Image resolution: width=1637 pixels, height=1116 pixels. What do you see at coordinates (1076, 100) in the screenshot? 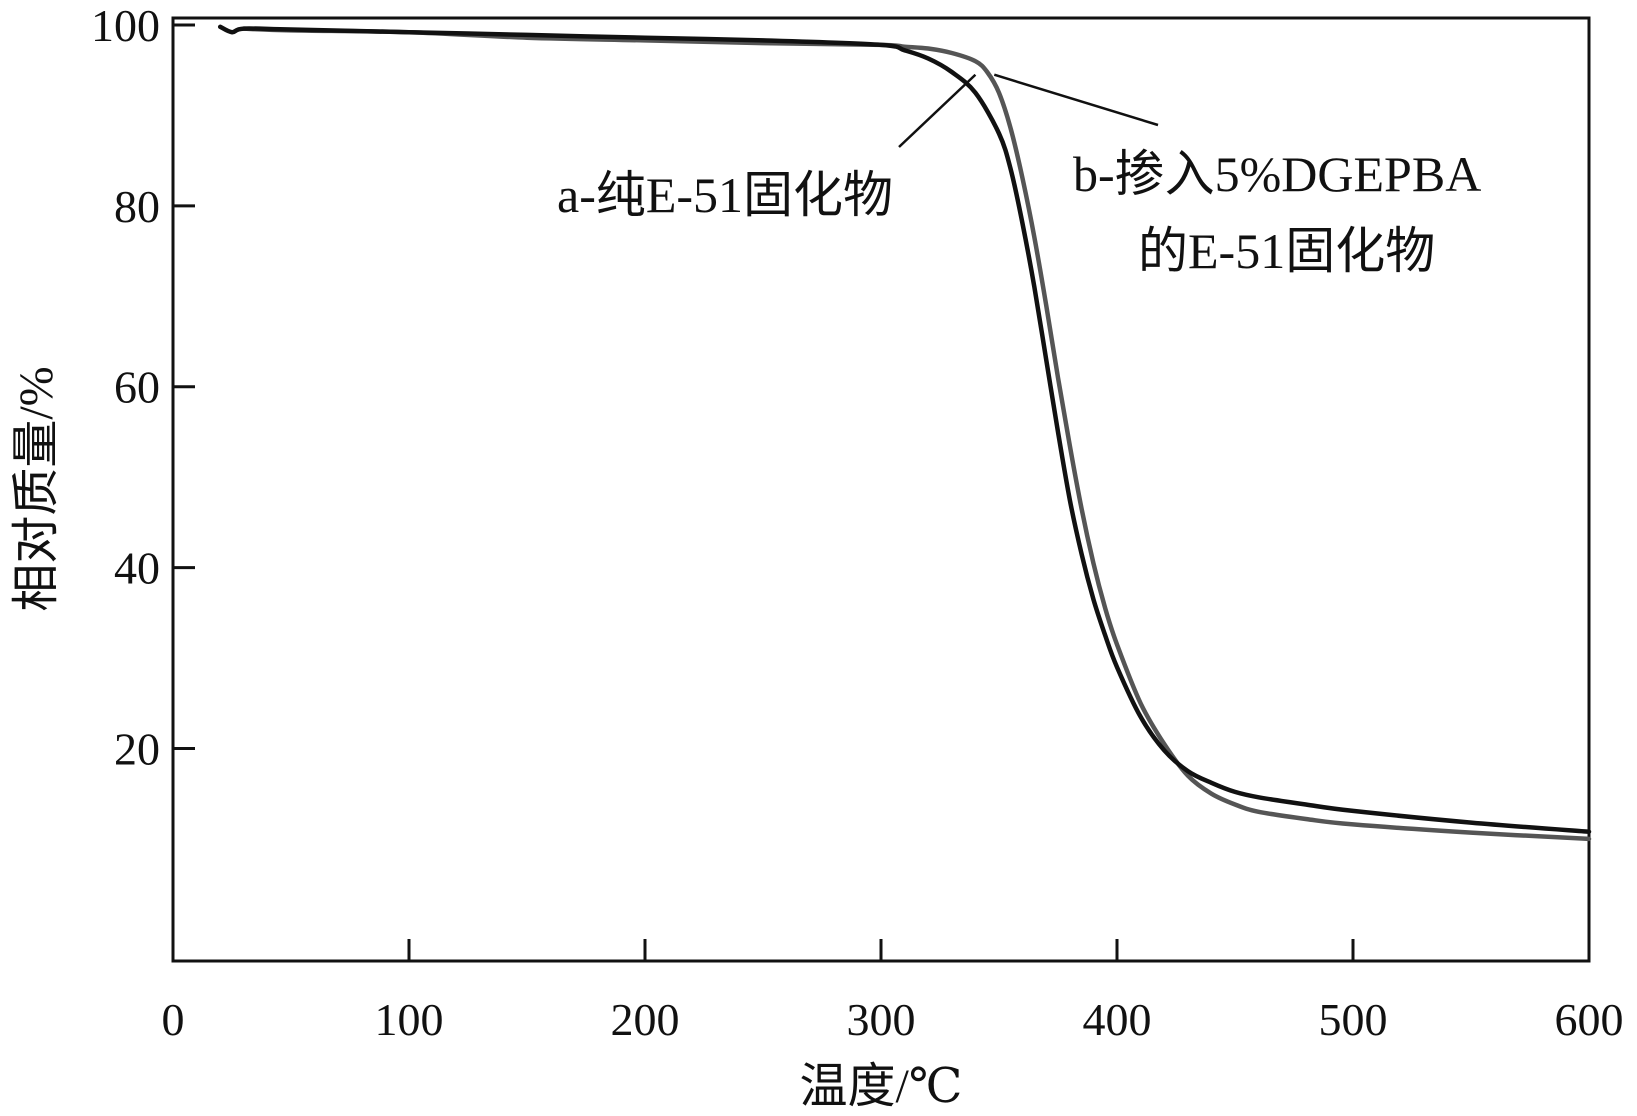
I see `annotation-b-leader` at bounding box center [1076, 100].